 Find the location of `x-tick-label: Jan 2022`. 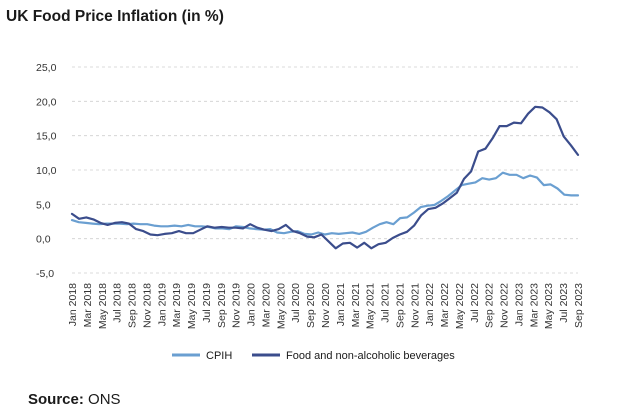

x-tick-label: Jan 2022 is located at coordinates (430, 304).